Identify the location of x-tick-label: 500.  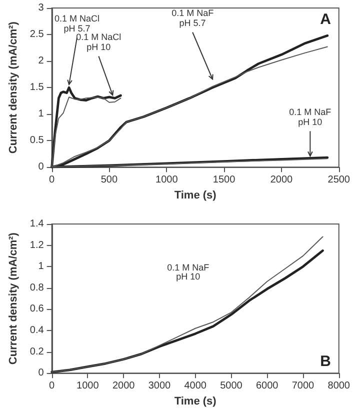
(109, 180).